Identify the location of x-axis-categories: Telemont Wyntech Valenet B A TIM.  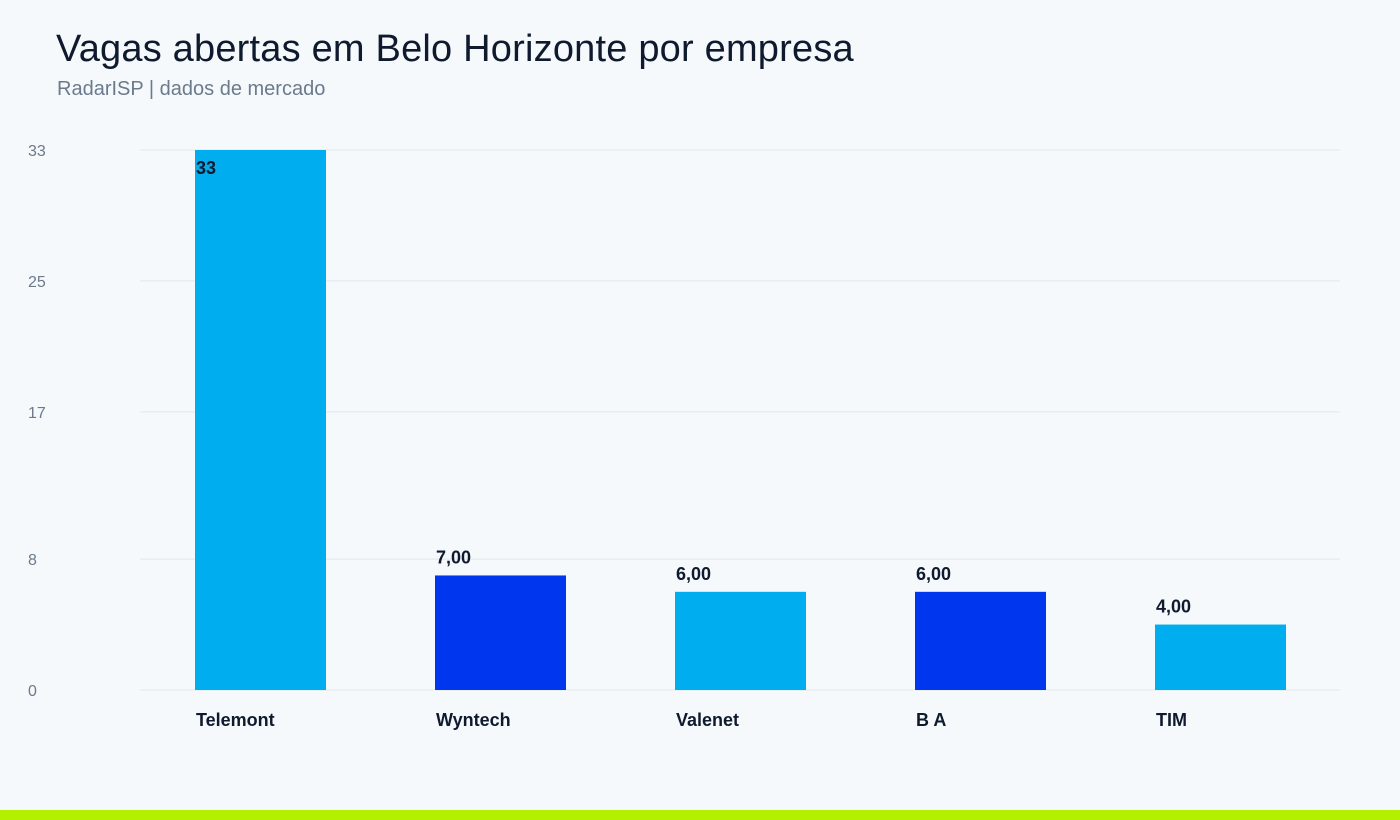
(691, 720).